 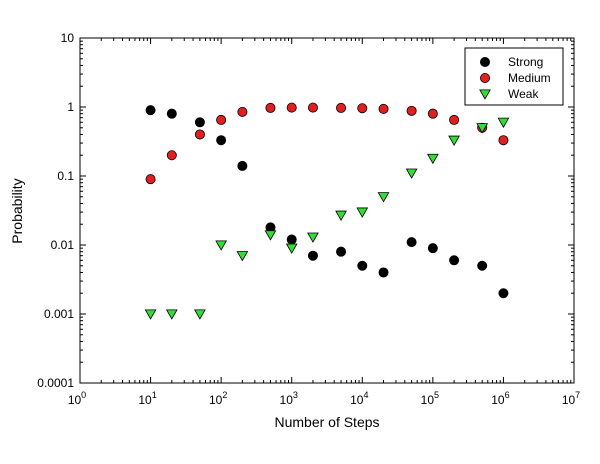 What do you see at coordinates (17, 210) in the screenshot?
I see `y-axis-title: Probability` at bounding box center [17, 210].